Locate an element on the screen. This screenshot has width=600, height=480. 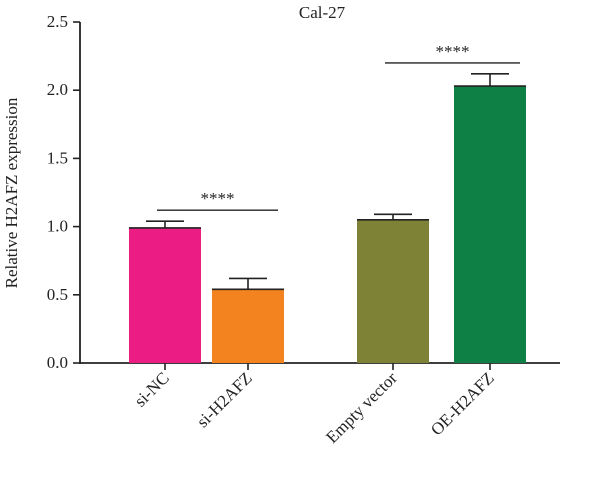
y-tick-label: 2.5 is located at coordinates (57, 21).